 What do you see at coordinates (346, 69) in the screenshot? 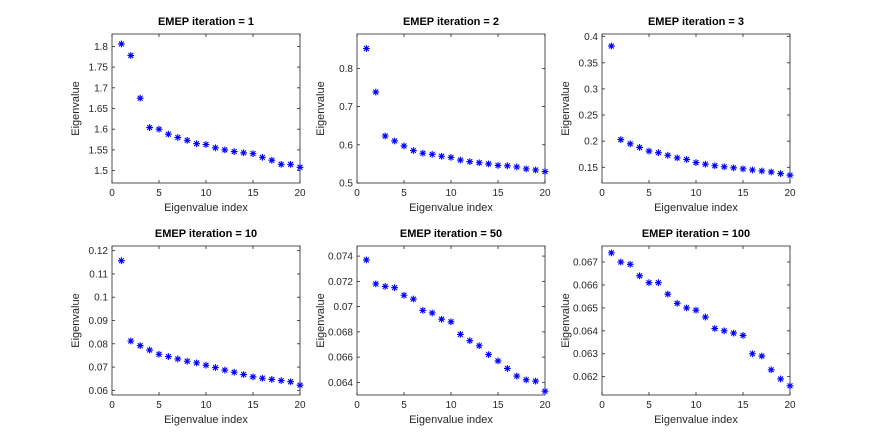
I see `y-tick-label: 0.8` at bounding box center [346, 69].